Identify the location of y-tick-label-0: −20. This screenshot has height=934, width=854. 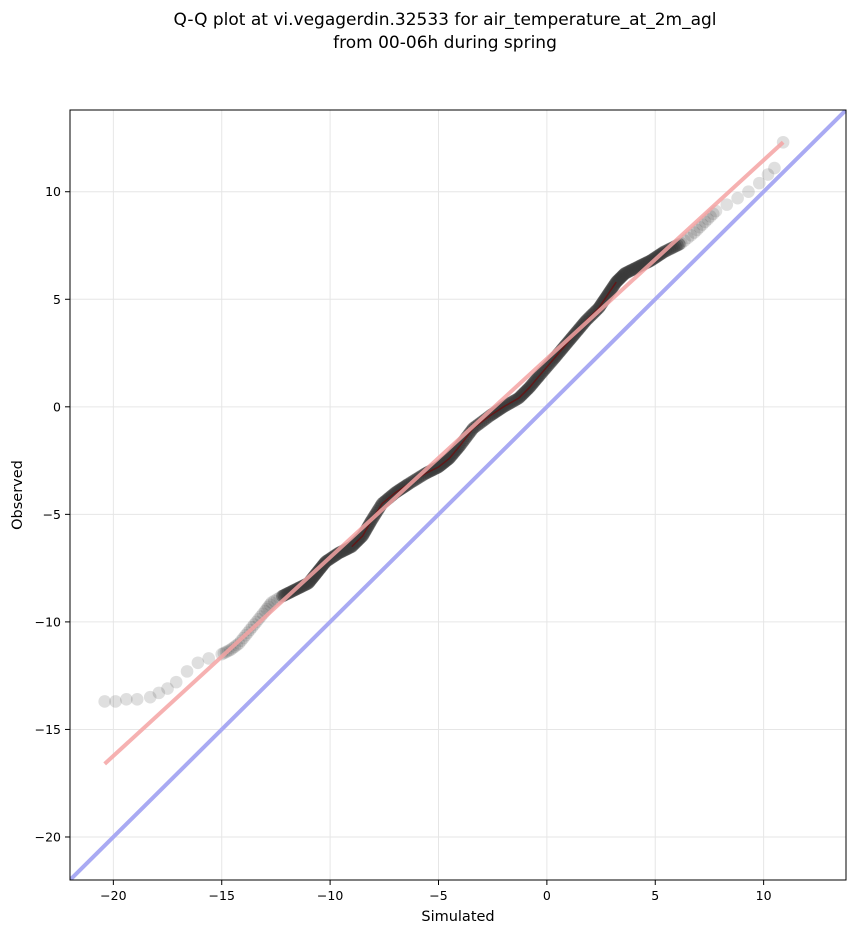
(48, 836).